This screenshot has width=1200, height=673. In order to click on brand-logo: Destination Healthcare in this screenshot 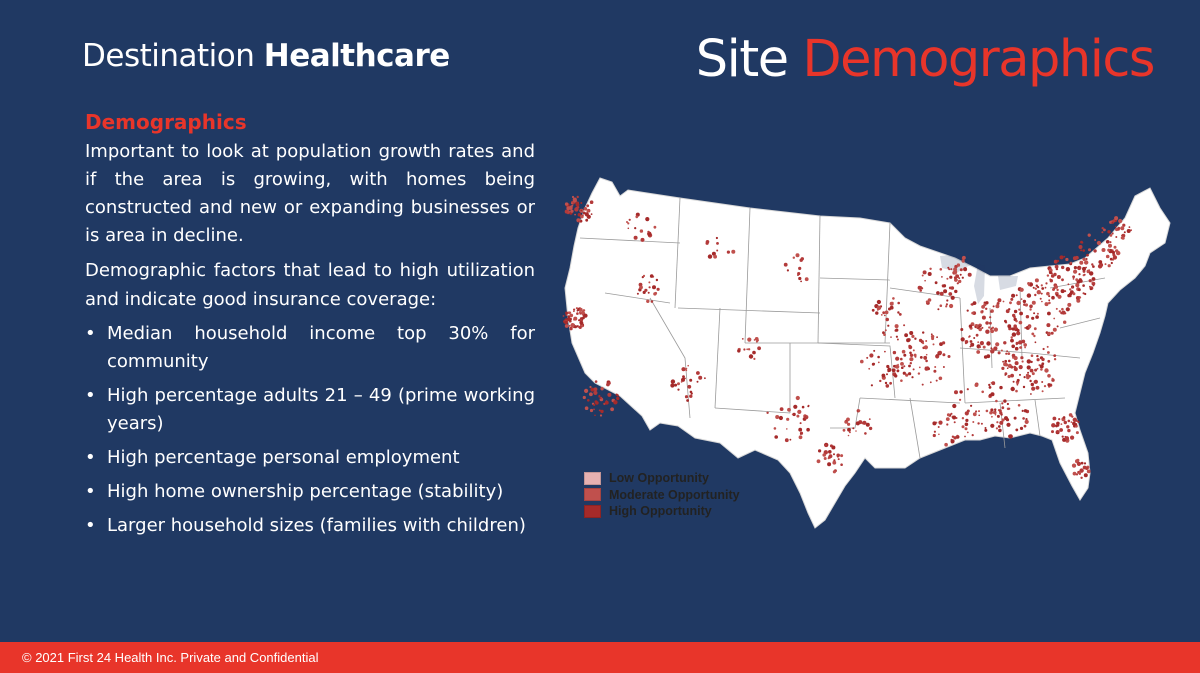, I will do `click(266, 56)`.